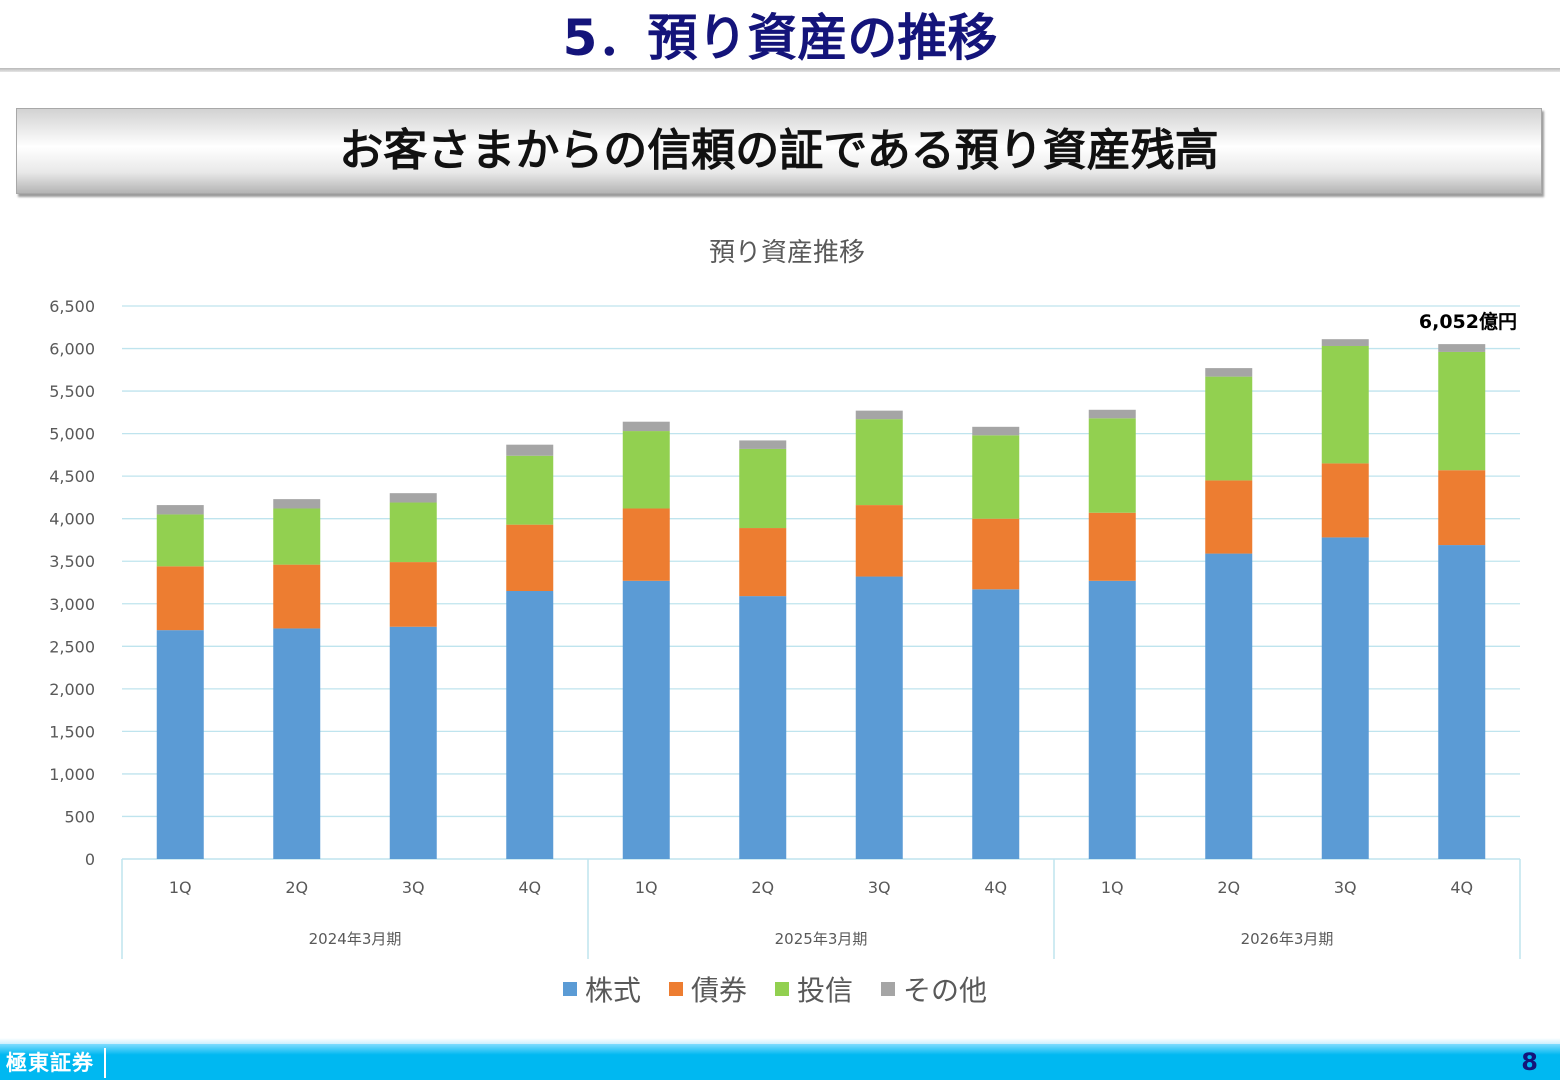 The height and width of the screenshot is (1080, 1560). I want to click on y-tick-label: 5,000, so click(72, 434).